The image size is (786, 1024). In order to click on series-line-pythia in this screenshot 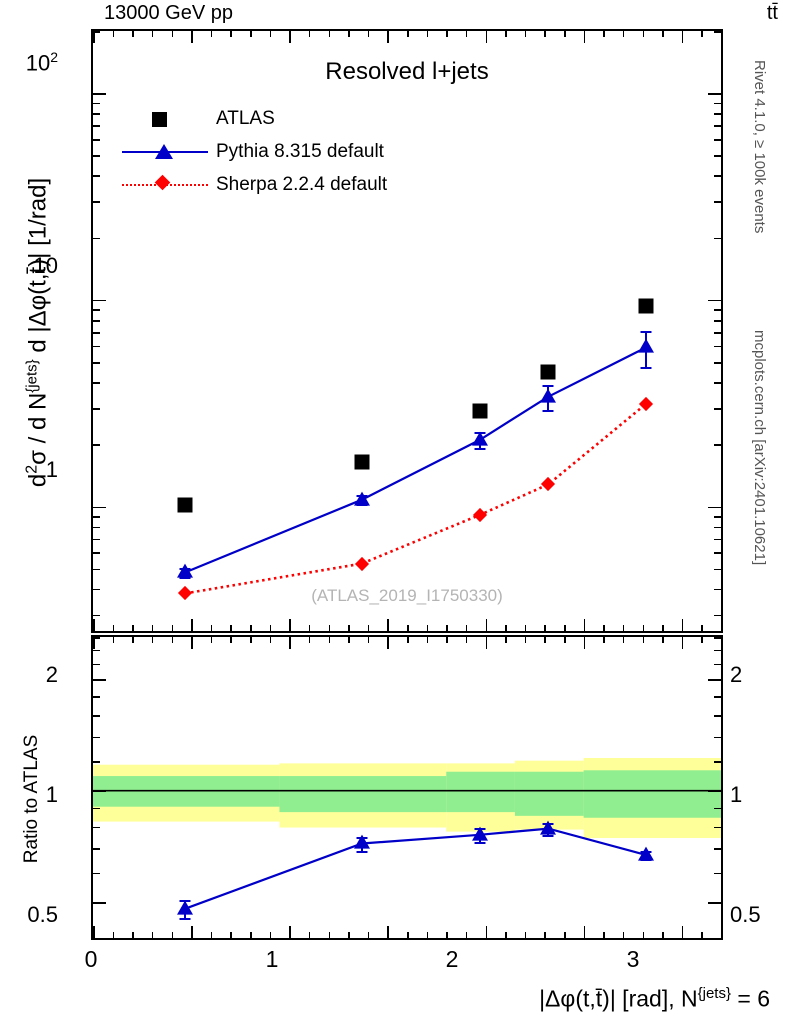, I will do `click(415, 460)`.